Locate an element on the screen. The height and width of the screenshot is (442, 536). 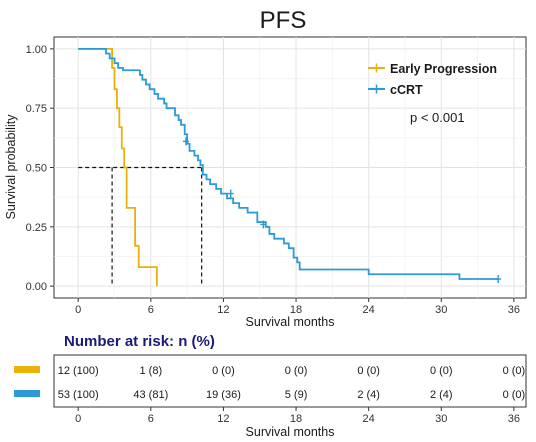
risk-cell-ccrt-30: 2 (4) is located at coordinates (441, 395).